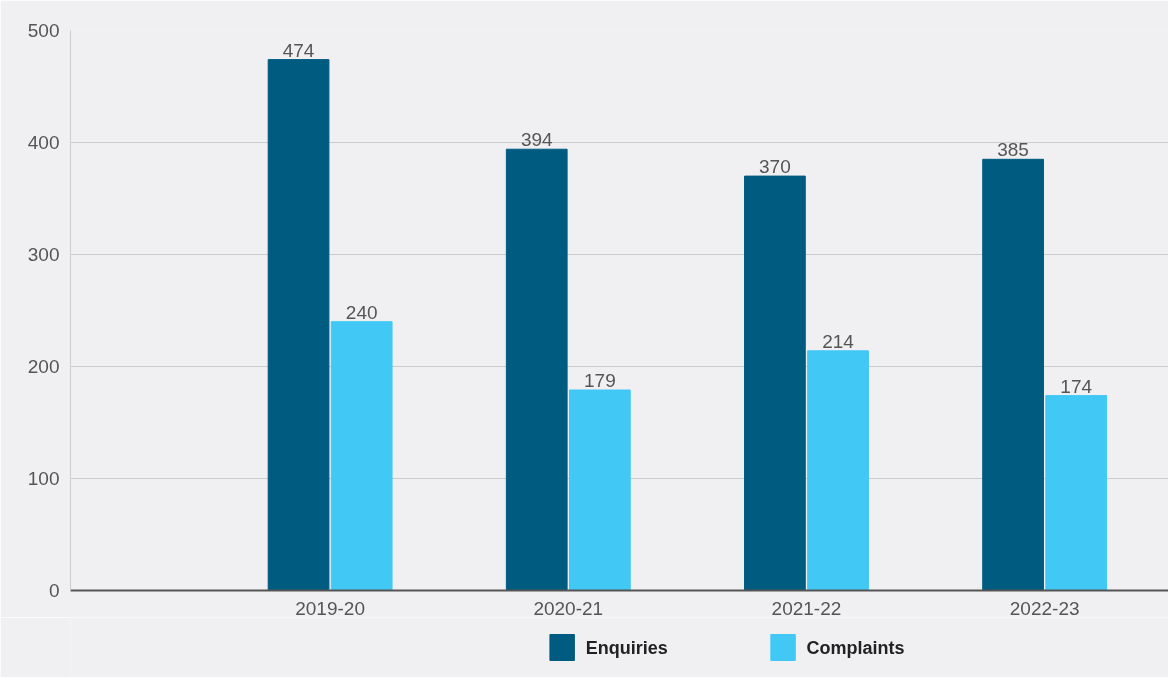 Image resolution: width=1168 pixels, height=693 pixels. I want to click on data-label: 385, so click(1013, 150).